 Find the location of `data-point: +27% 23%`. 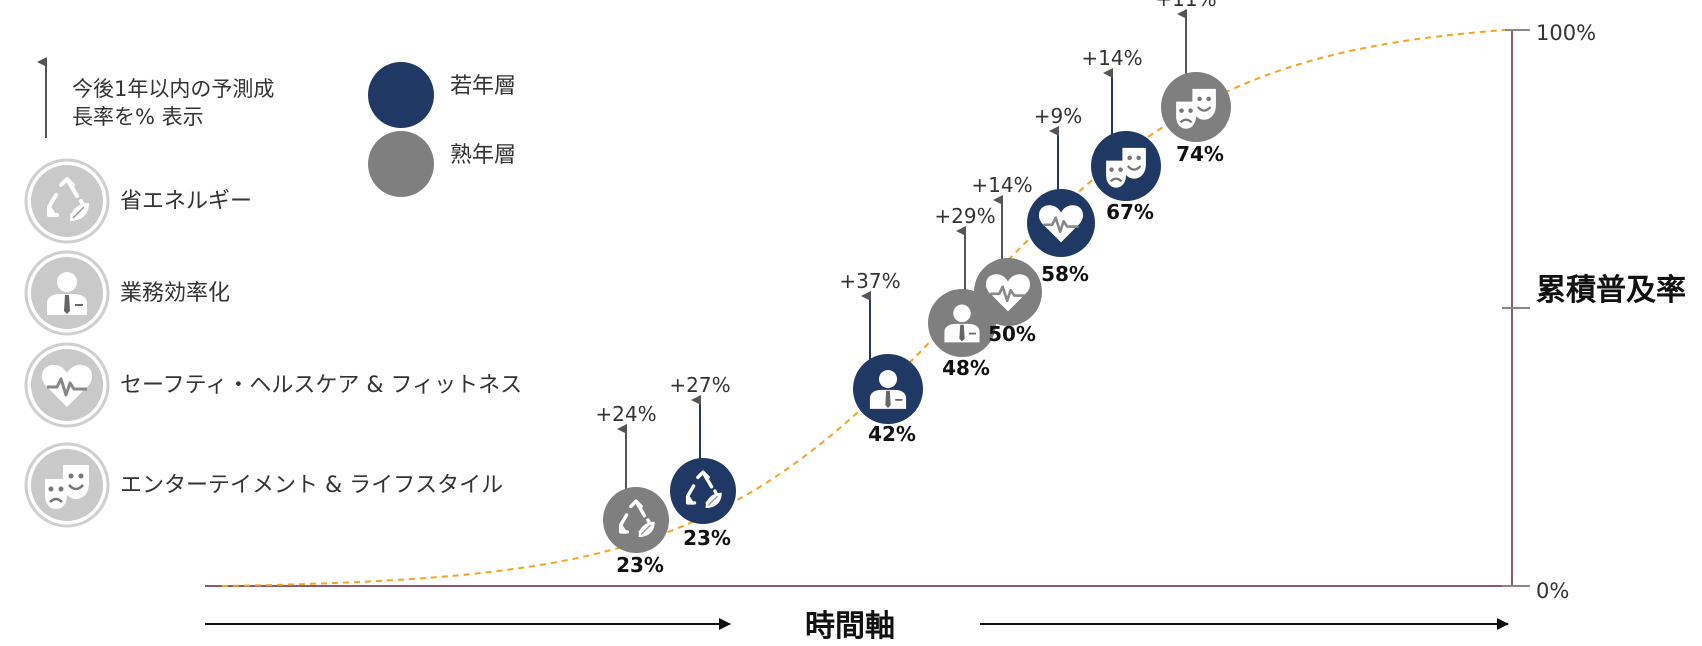

data-point: +27% 23% is located at coordinates (702, 461).